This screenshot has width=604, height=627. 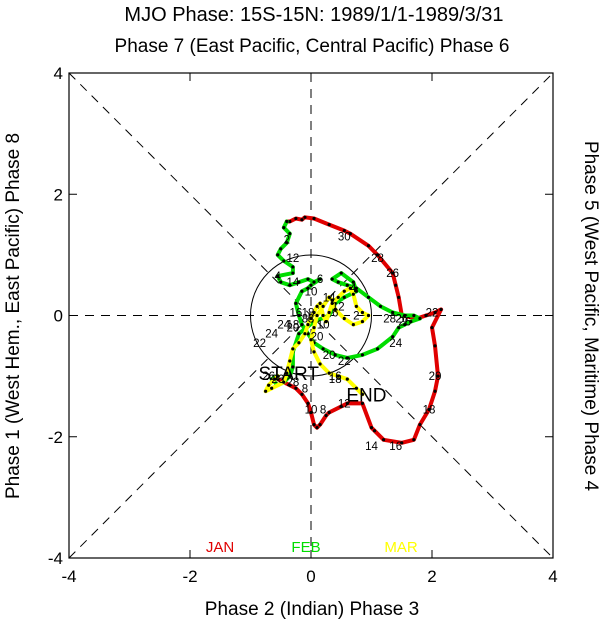 What do you see at coordinates (55, 437) in the screenshot?
I see `y-tick-label: -2` at bounding box center [55, 437].